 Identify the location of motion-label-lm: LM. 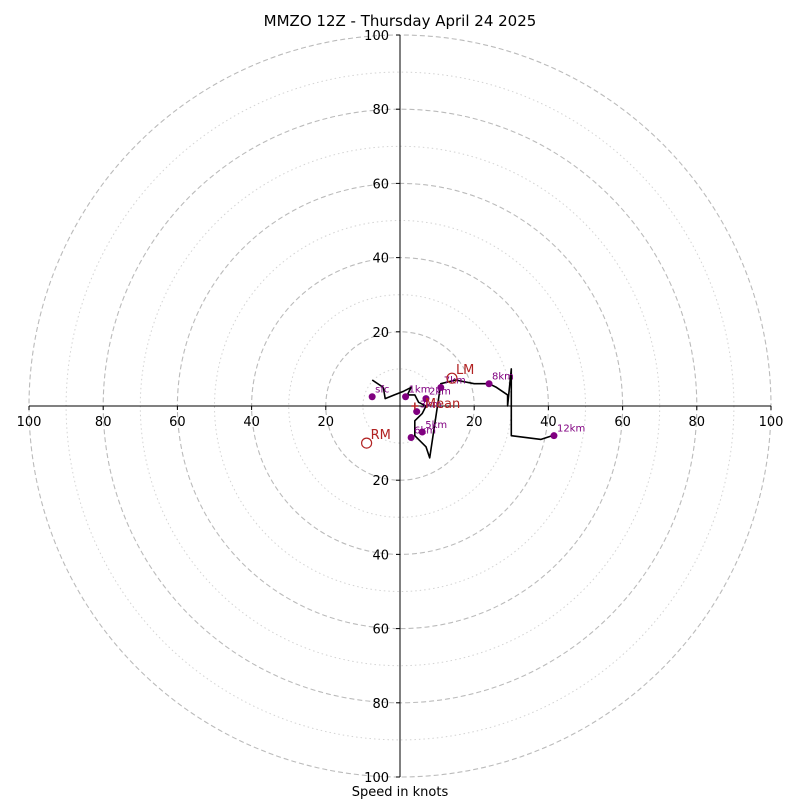
(465, 370).